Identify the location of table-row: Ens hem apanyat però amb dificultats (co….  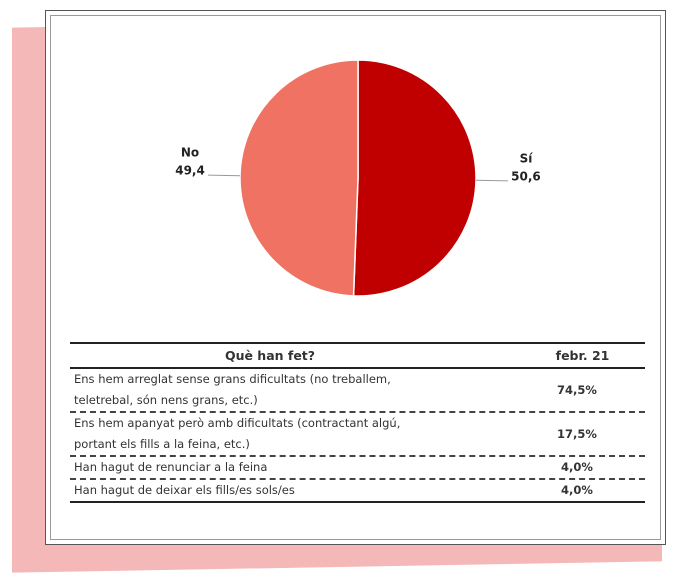
(357, 435).